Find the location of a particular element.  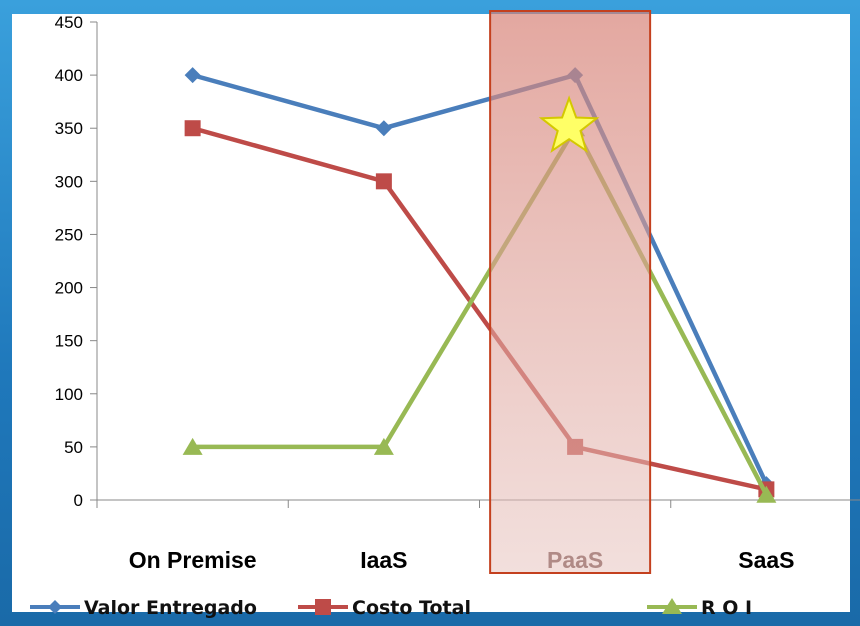

x-category-label: On Premise is located at coordinates (193, 560).